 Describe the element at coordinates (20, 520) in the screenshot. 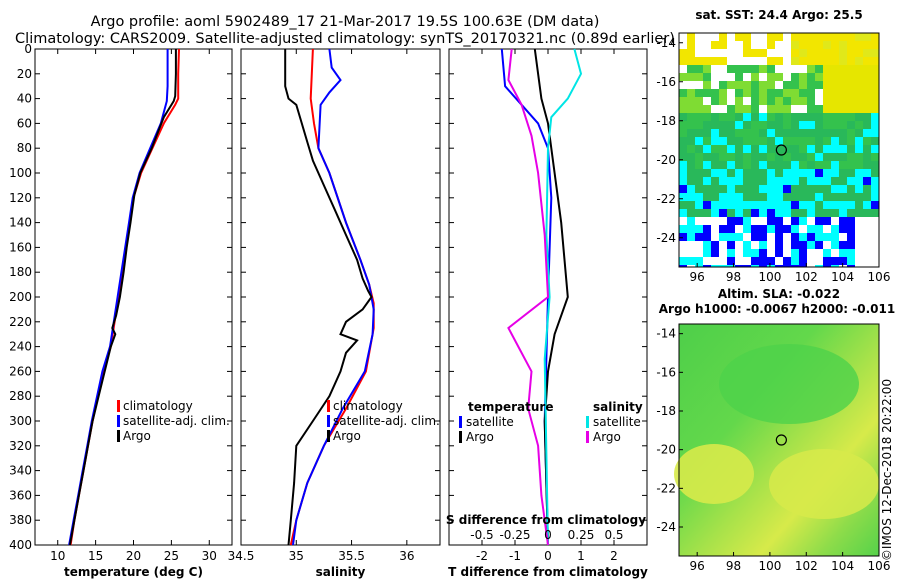

I see `y-tick-label: 380` at that location.